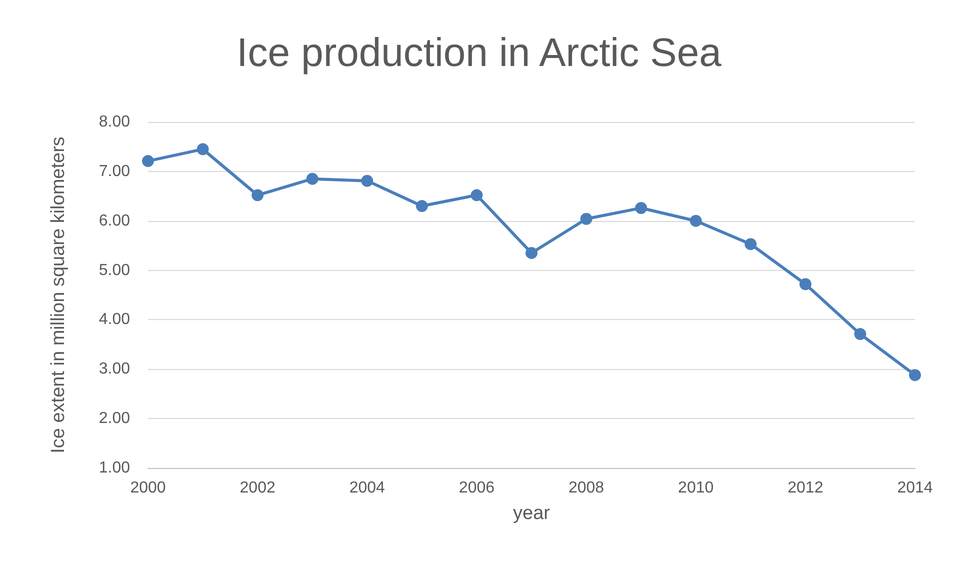 The height and width of the screenshot is (585, 958). Describe the element at coordinates (114, 468) in the screenshot. I see `y-tick-label: 1.00` at that location.